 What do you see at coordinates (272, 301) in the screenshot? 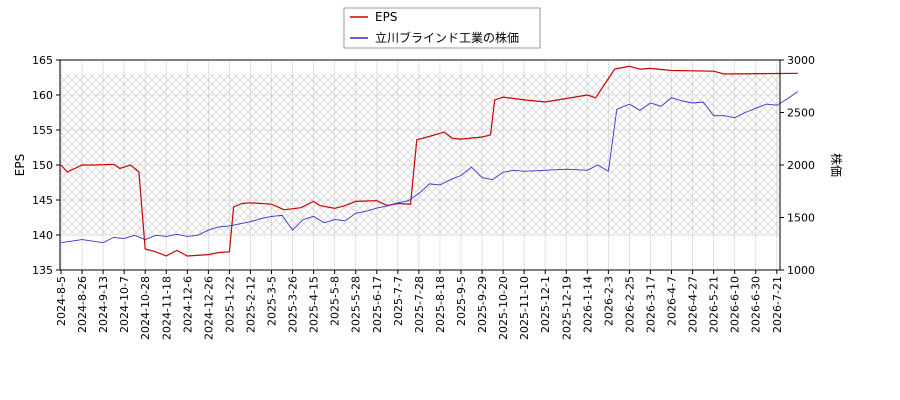
I see `x-tick-label: 2025-3-5` at bounding box center [272, 301].